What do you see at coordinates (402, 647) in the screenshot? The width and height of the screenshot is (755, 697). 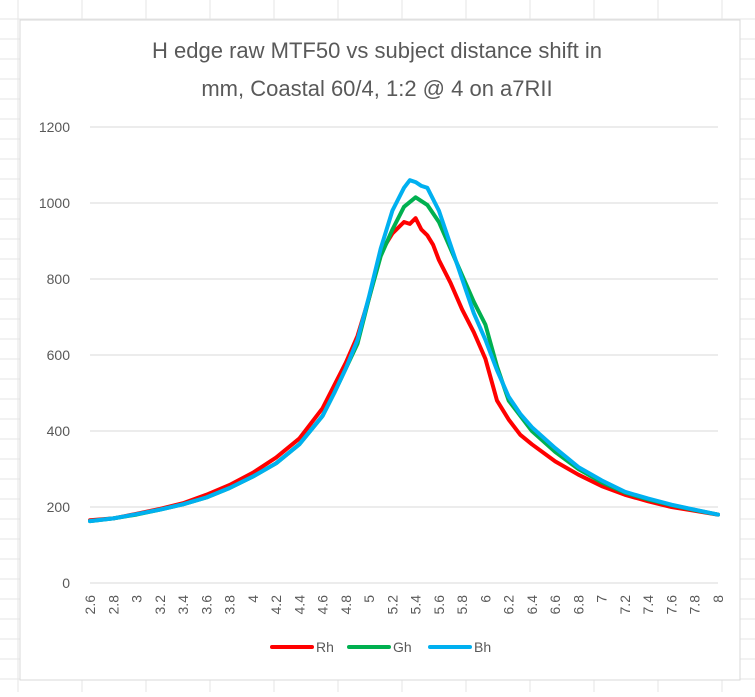 I see `legend-label-gh: Gh` at bounding box center [402, 647].